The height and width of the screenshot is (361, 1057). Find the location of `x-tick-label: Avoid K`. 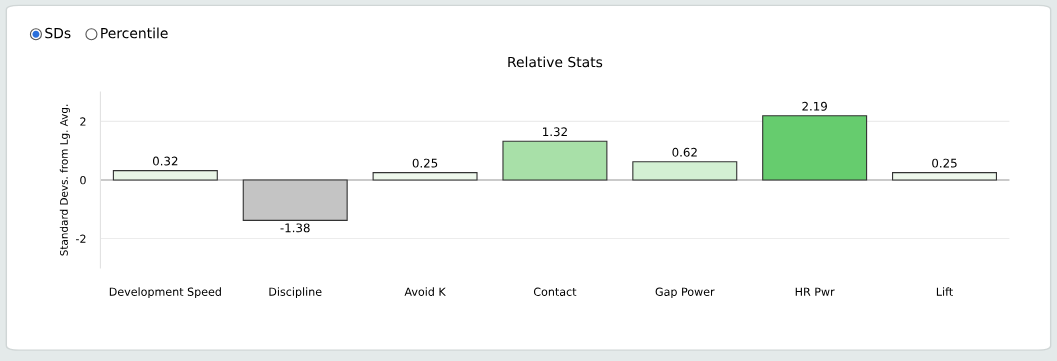

x-tick-label: Avoid K is located at coordinates (425, 291).